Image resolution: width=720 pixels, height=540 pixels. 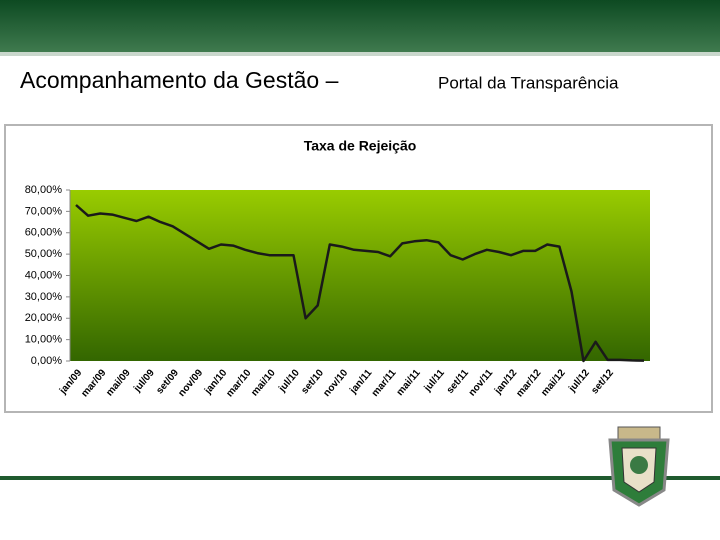 I want to click on y-tick-label: 10,00%, so click(x=44, y=340).